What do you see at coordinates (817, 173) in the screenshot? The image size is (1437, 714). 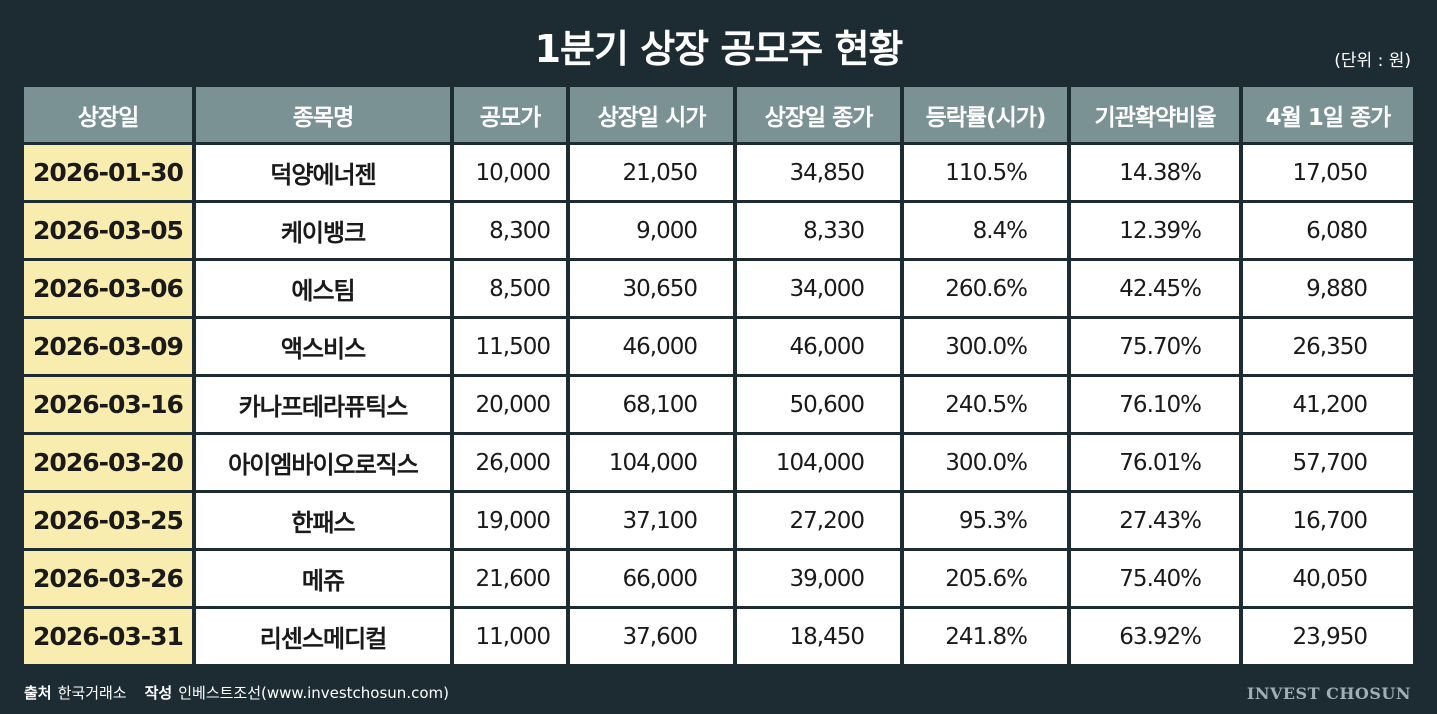 I see `cell-close-price: 34,850` at bounding box center [817, 173].